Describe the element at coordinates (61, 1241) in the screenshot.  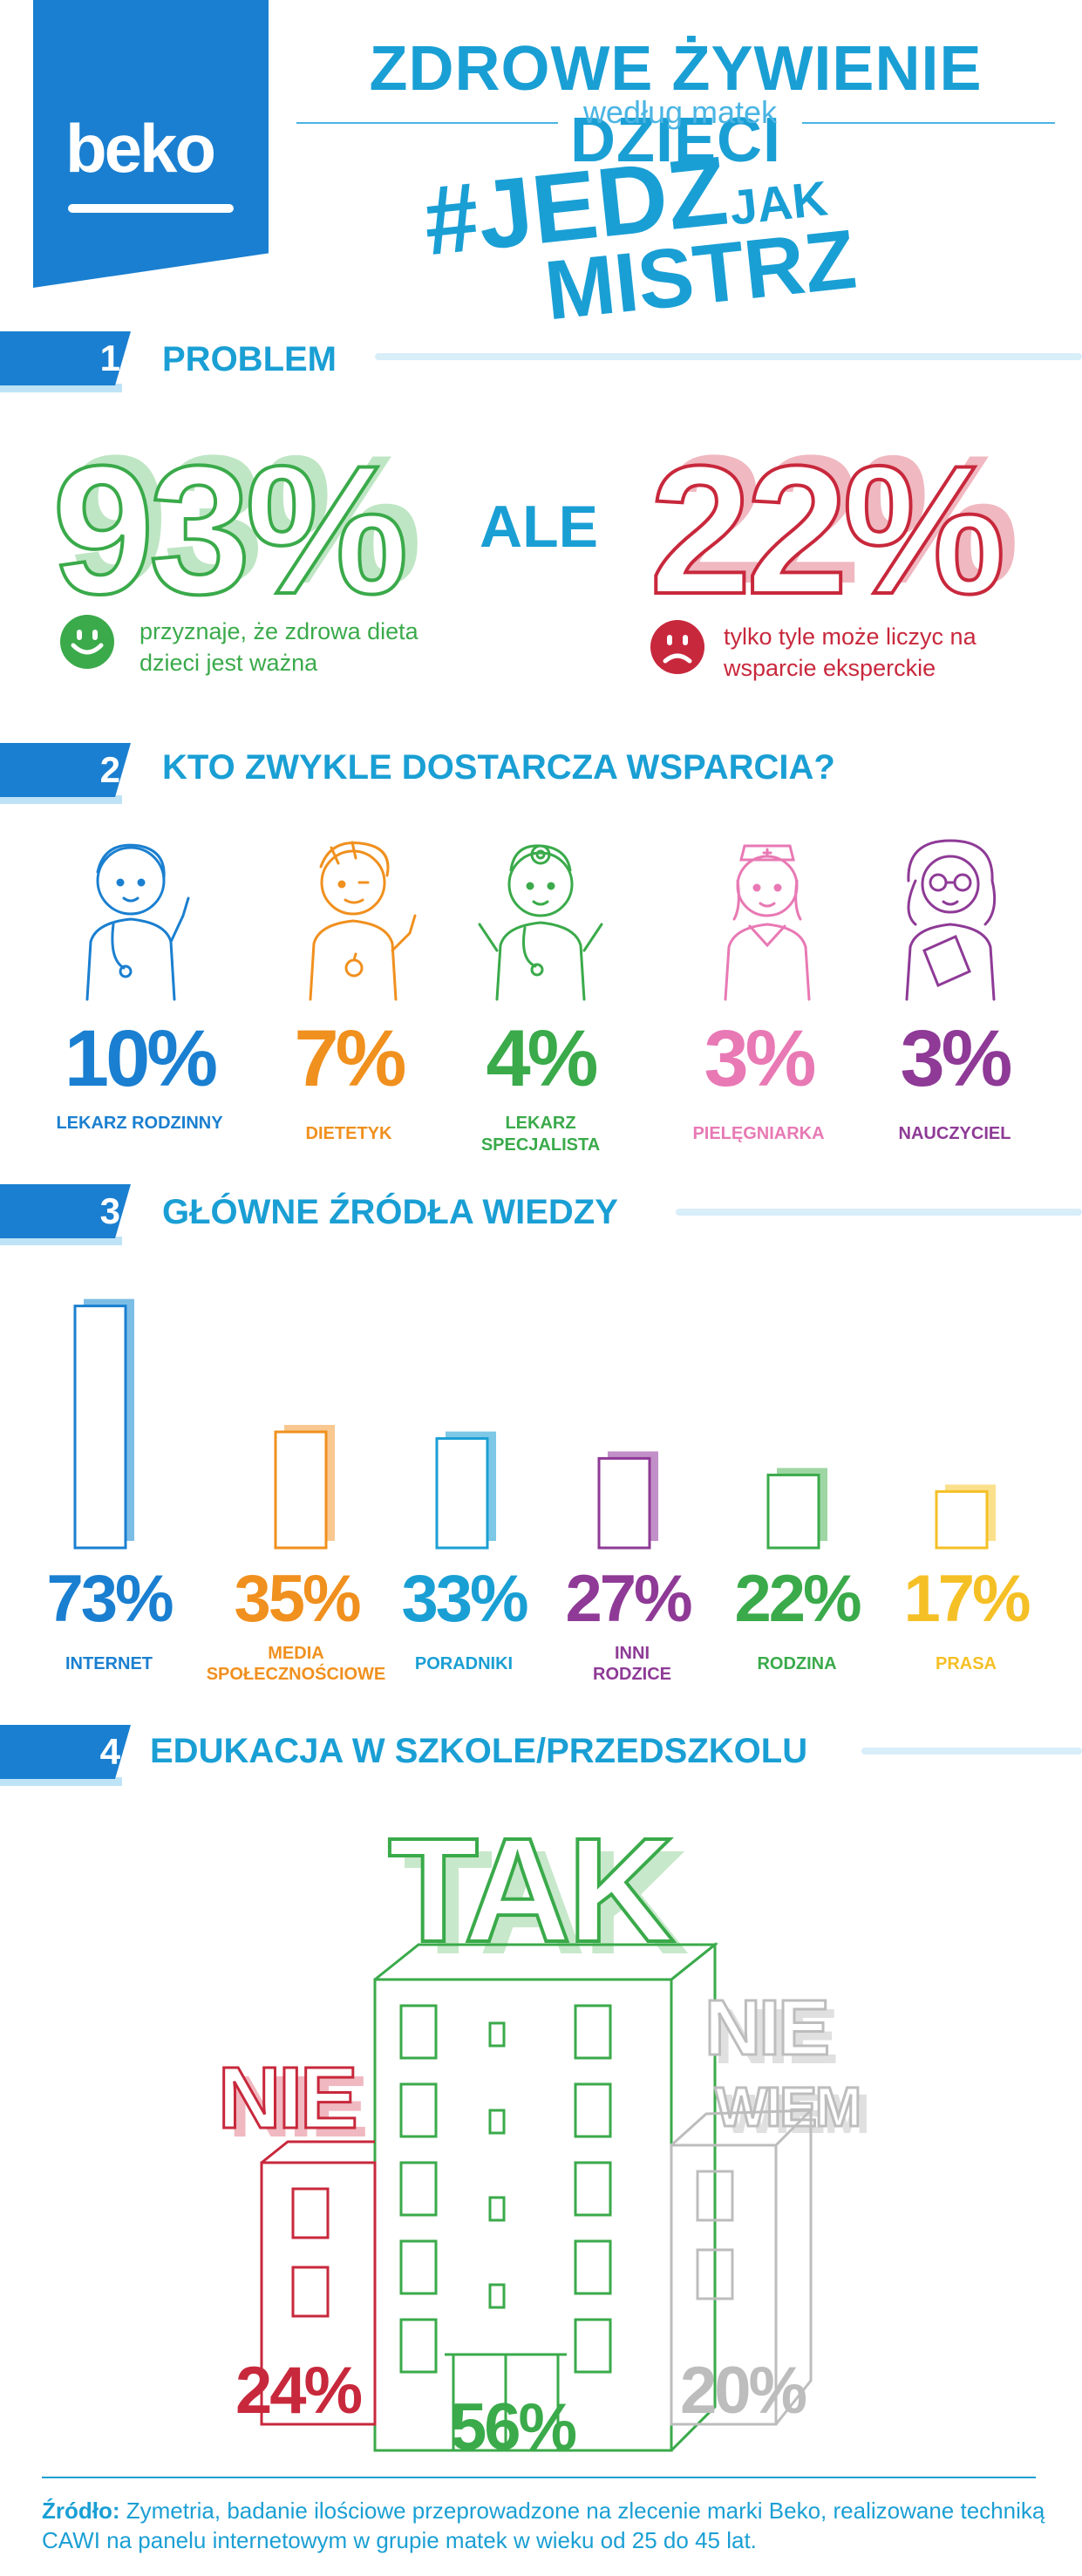
I see `section-3-shadow` at that location.